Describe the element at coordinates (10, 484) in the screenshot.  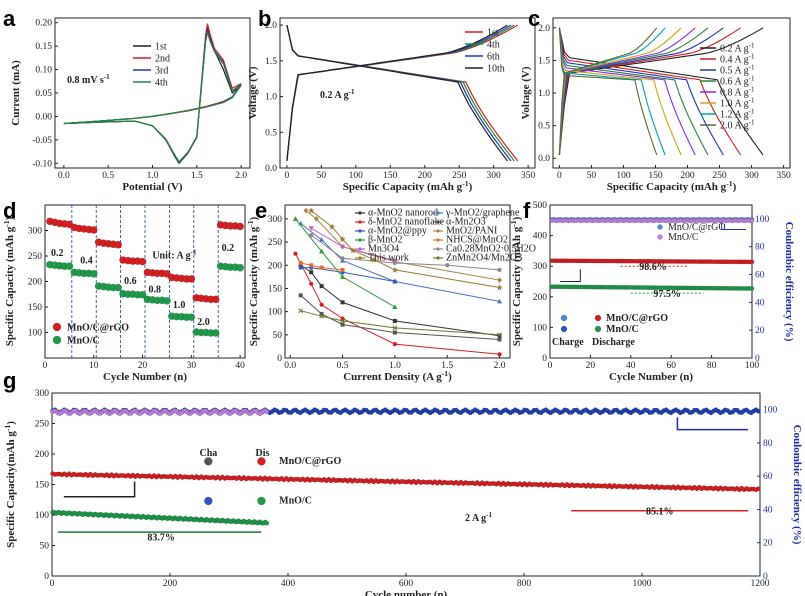
I see `panel-g-ylabel: Specific Capacity(mAh g-1)` at that location.